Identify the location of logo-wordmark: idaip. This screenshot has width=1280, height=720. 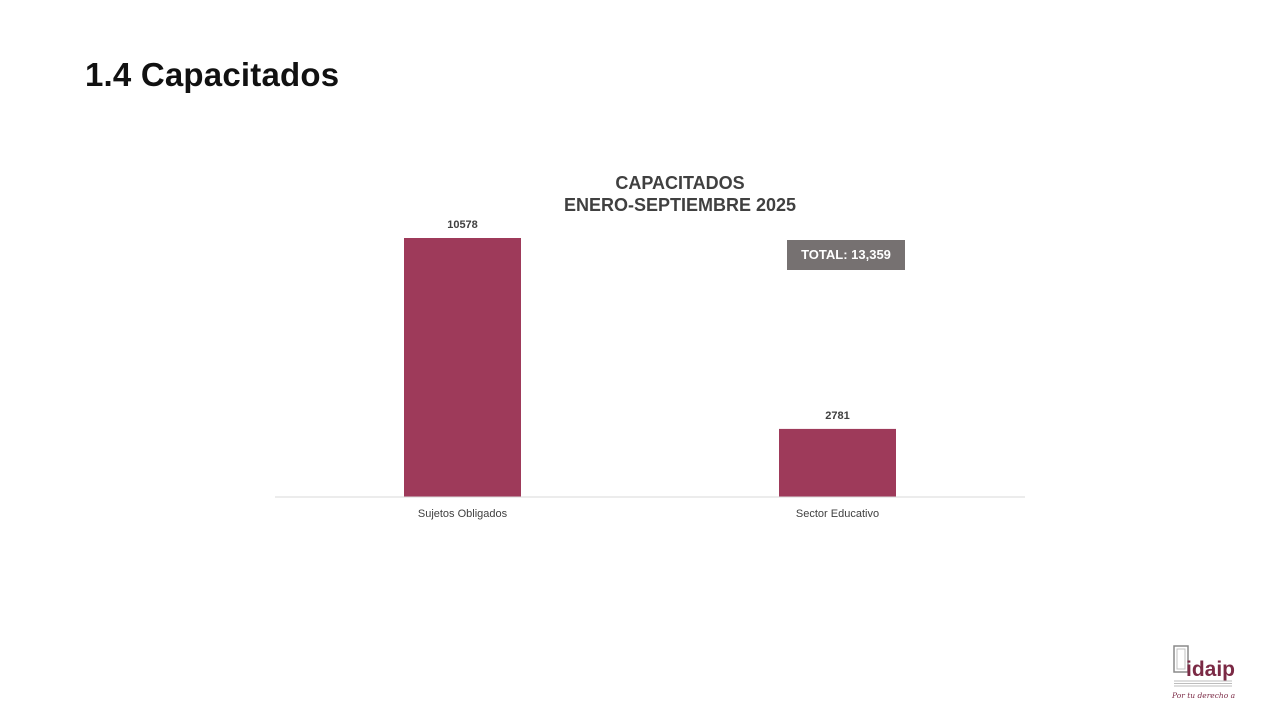
(1210, 669).